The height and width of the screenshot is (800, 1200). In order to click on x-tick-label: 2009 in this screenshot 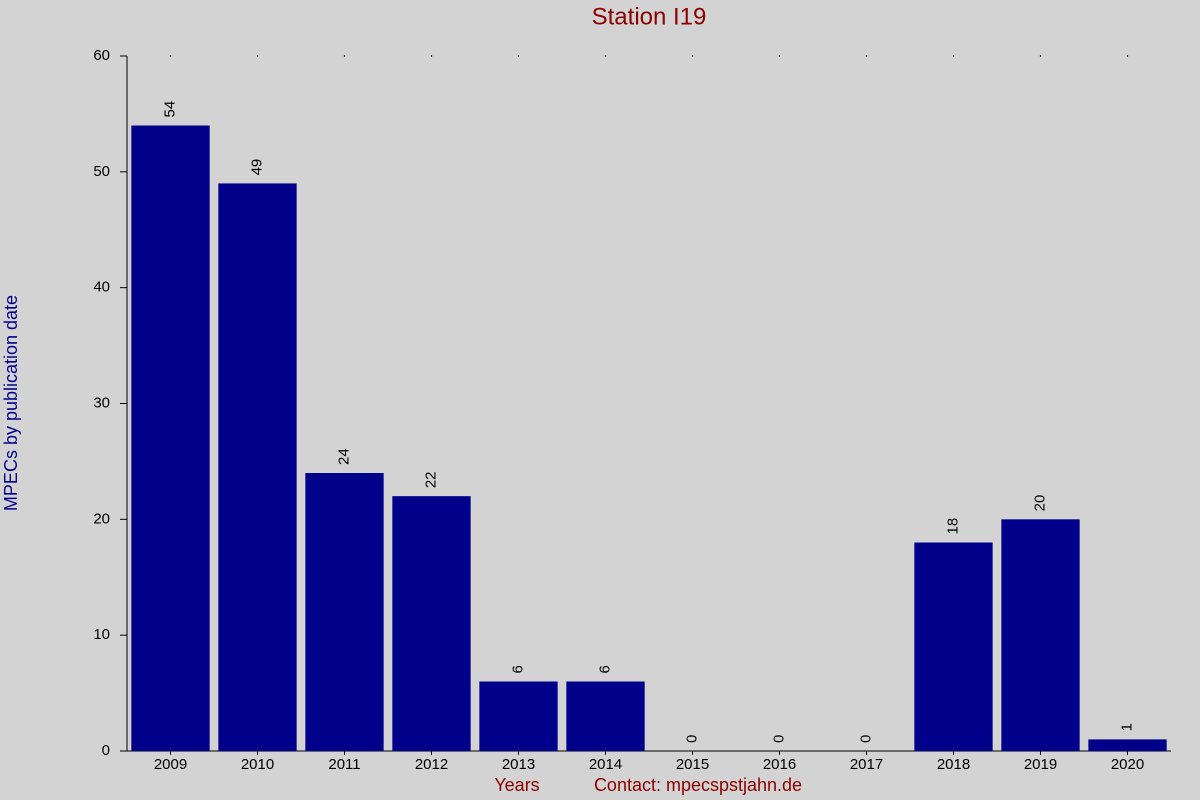, I will do `click(170, 764)`.